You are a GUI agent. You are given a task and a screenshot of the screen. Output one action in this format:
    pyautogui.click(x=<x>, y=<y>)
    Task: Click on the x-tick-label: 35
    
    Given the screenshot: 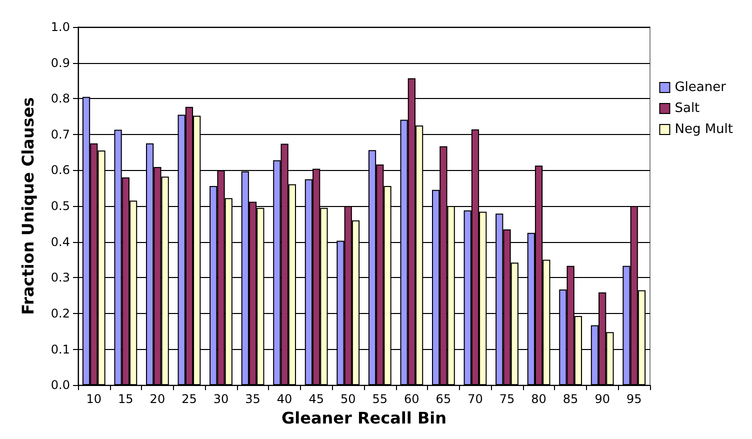 What is the action you would take?
    pyautogui.click(x=252, y=399)
    